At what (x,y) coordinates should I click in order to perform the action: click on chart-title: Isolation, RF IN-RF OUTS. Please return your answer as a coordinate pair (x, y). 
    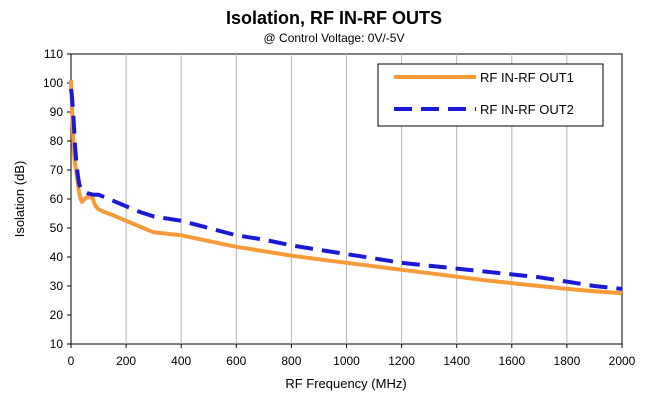
    Looking at the image, I should click on (334, 18).